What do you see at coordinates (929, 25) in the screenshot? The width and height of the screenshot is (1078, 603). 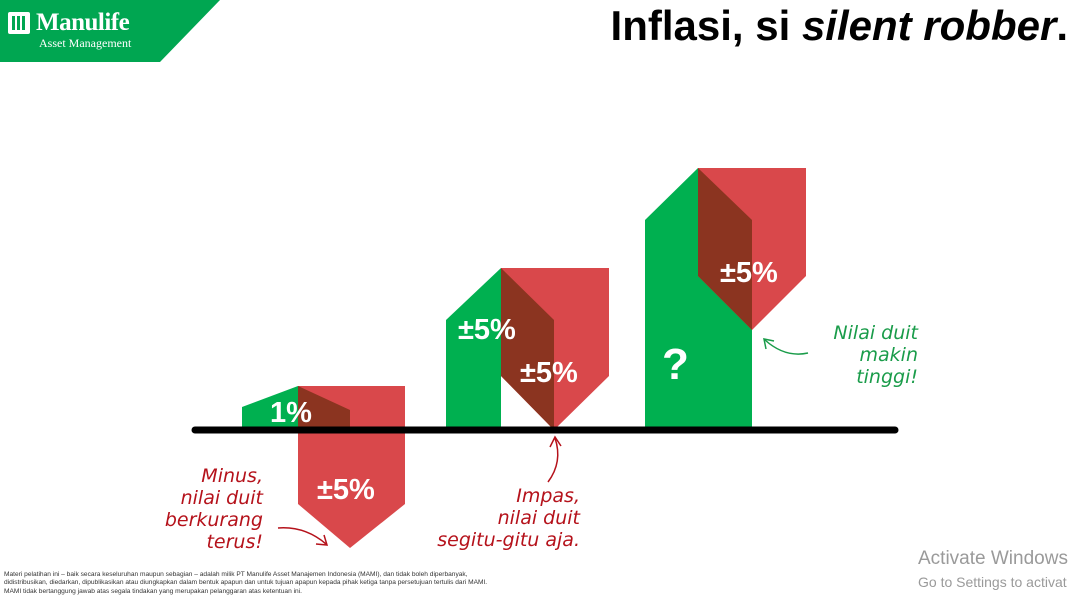 I see `title-italic: silent robber` at bounding box center [929, 25].